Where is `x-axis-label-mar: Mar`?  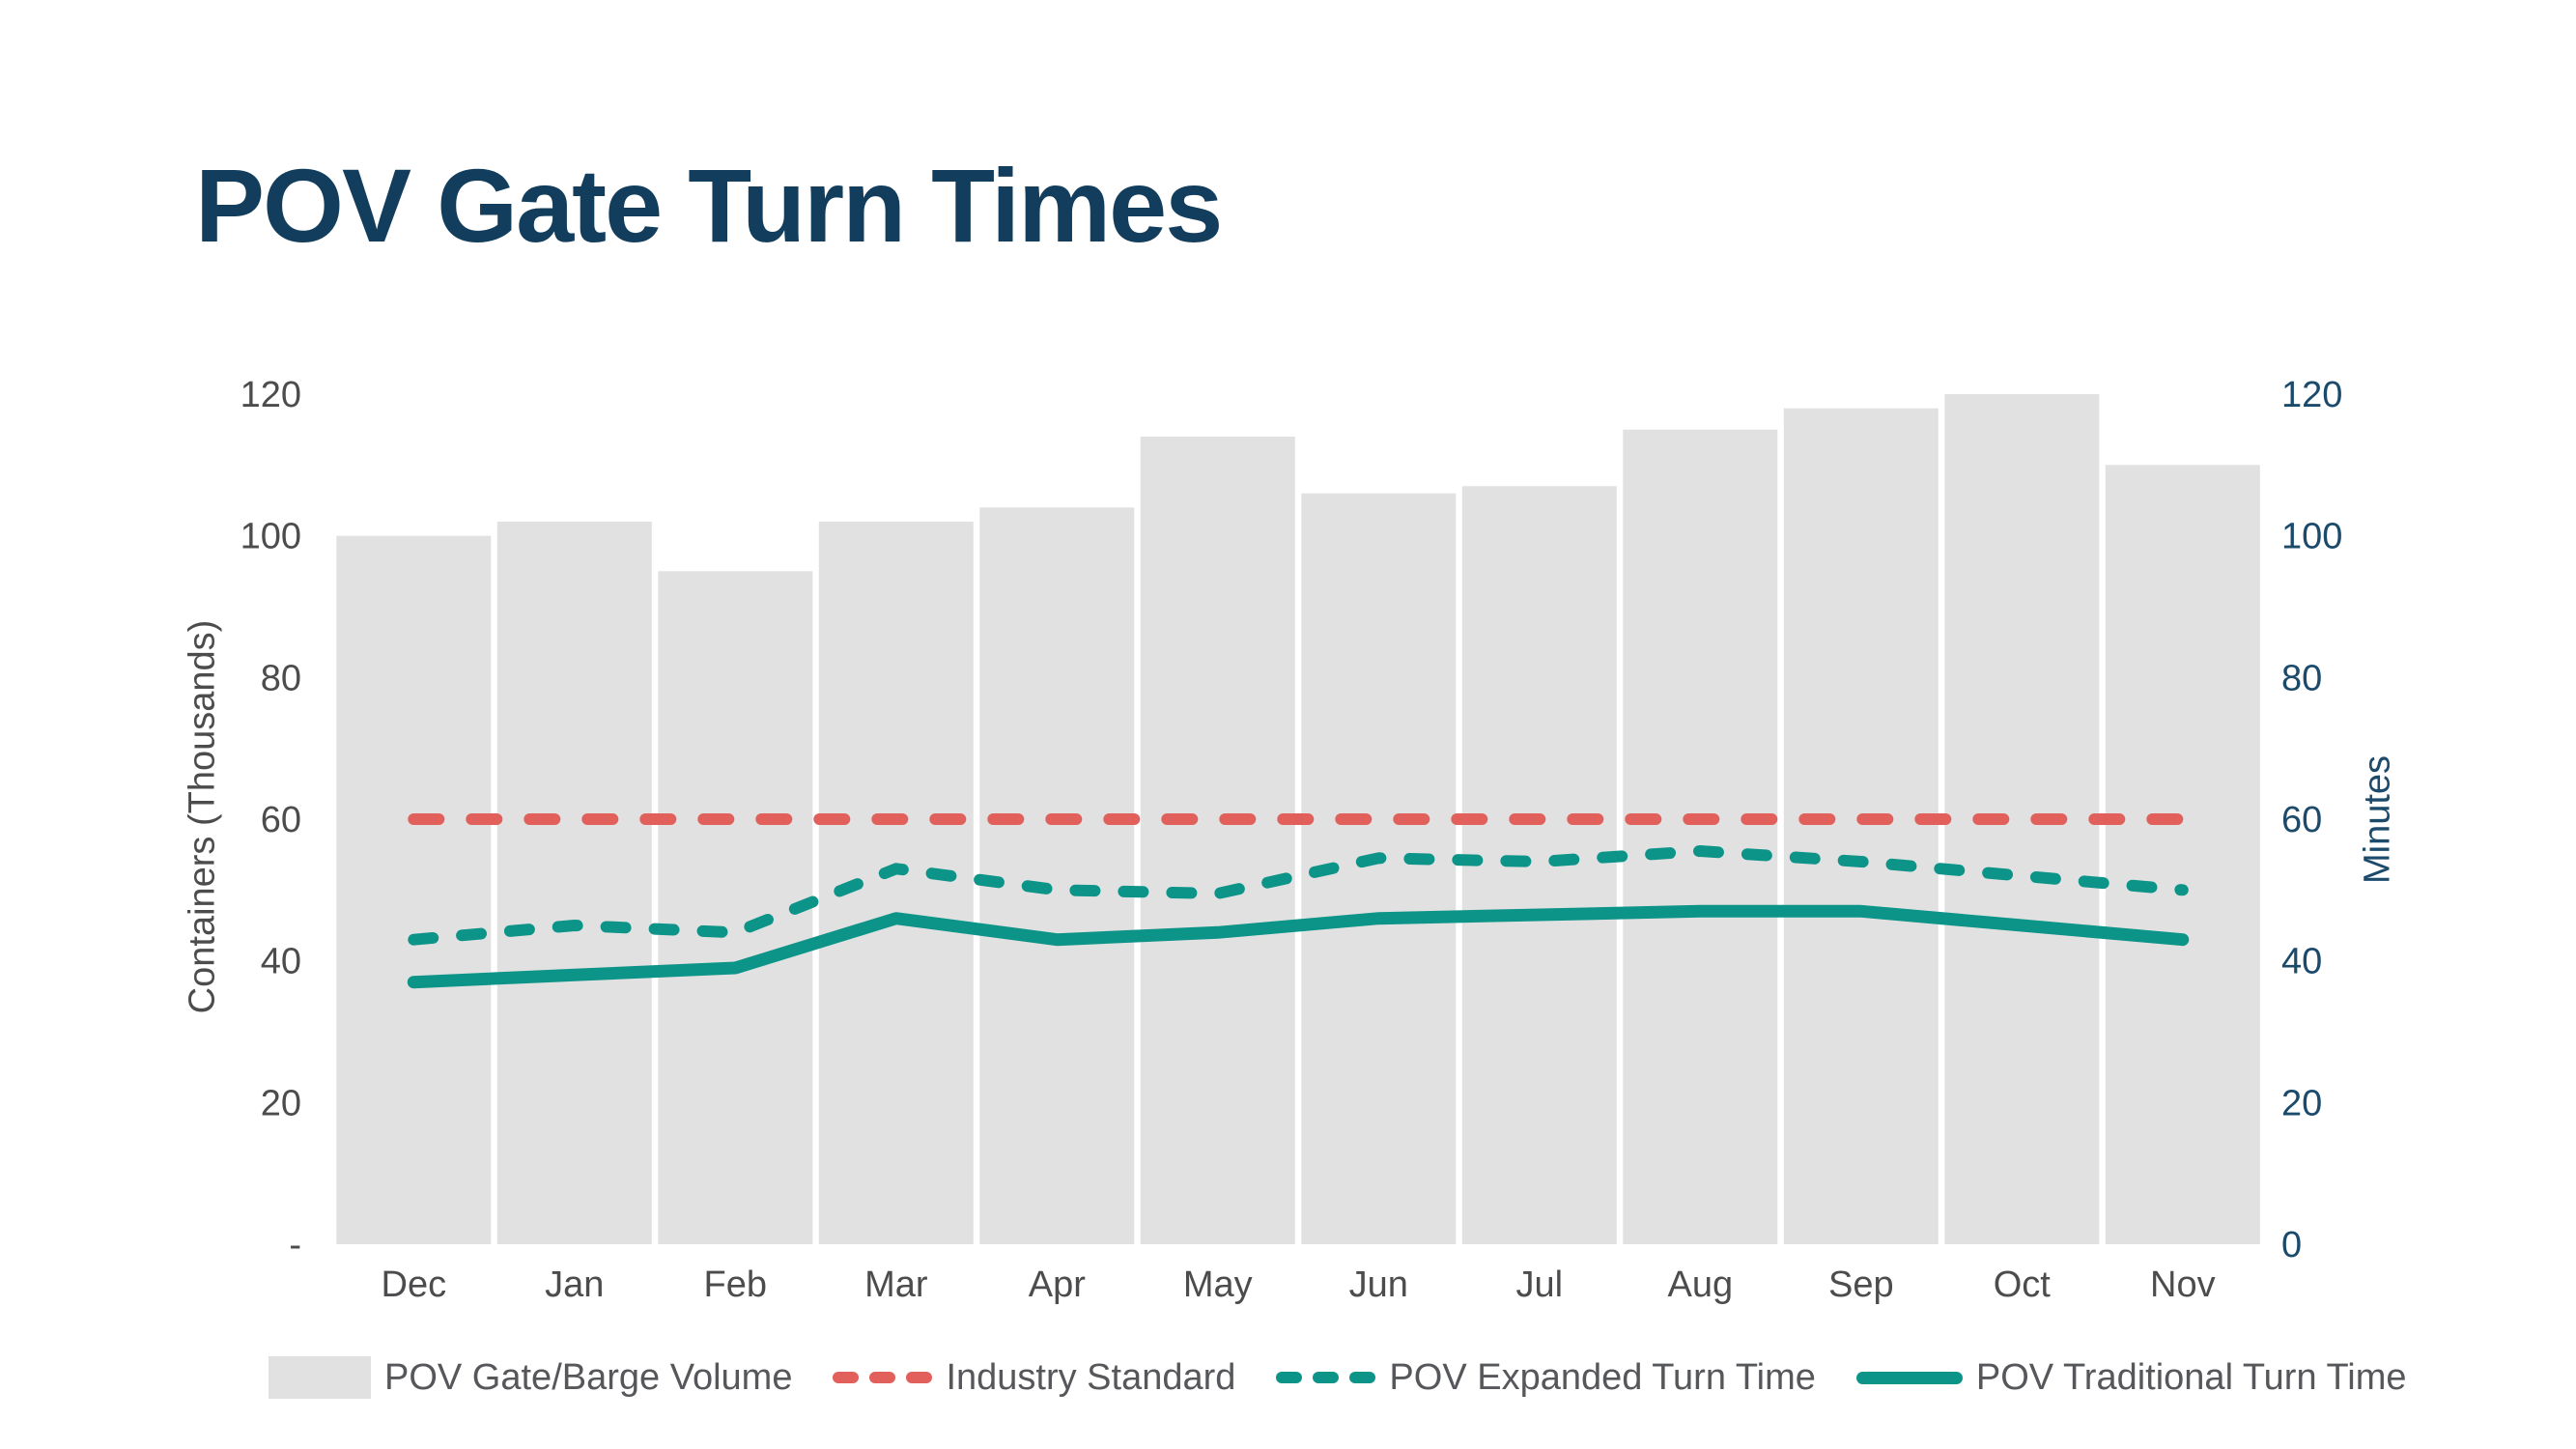
x-axis-label-mar: Mar is located at coordinates (896, 1284).